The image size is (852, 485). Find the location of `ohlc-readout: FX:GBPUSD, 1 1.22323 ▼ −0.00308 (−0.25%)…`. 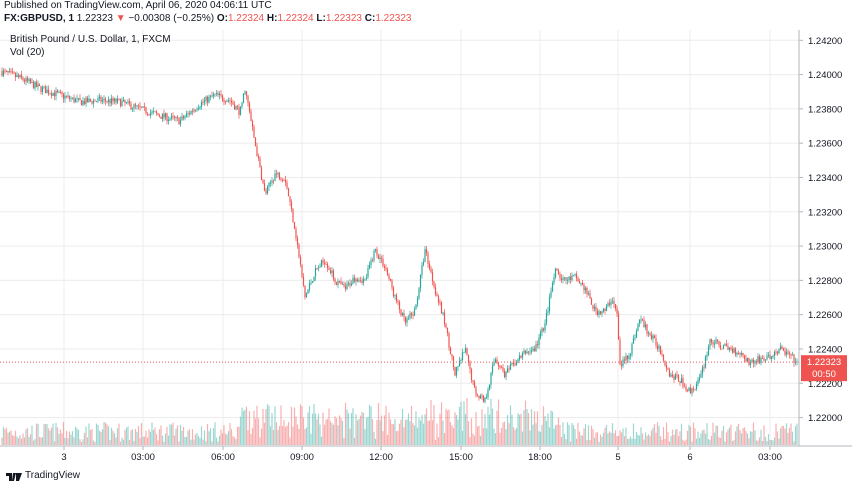

ohlc-readout: FX:GBPUSD, 1 1.22323 ▼ −0.00308 (−0.25%)… is located at coordinates (207, 18).